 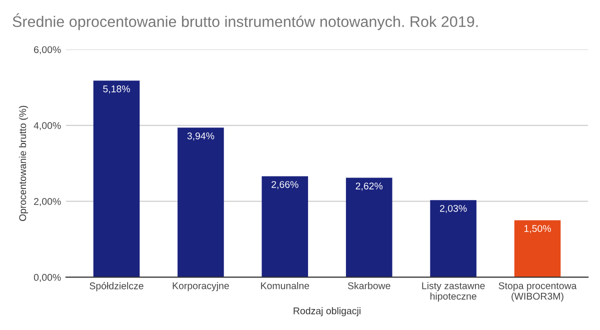 I want to click on y-axis-title: Oprocentowanie brutto (%), so click(x=23, y=163).